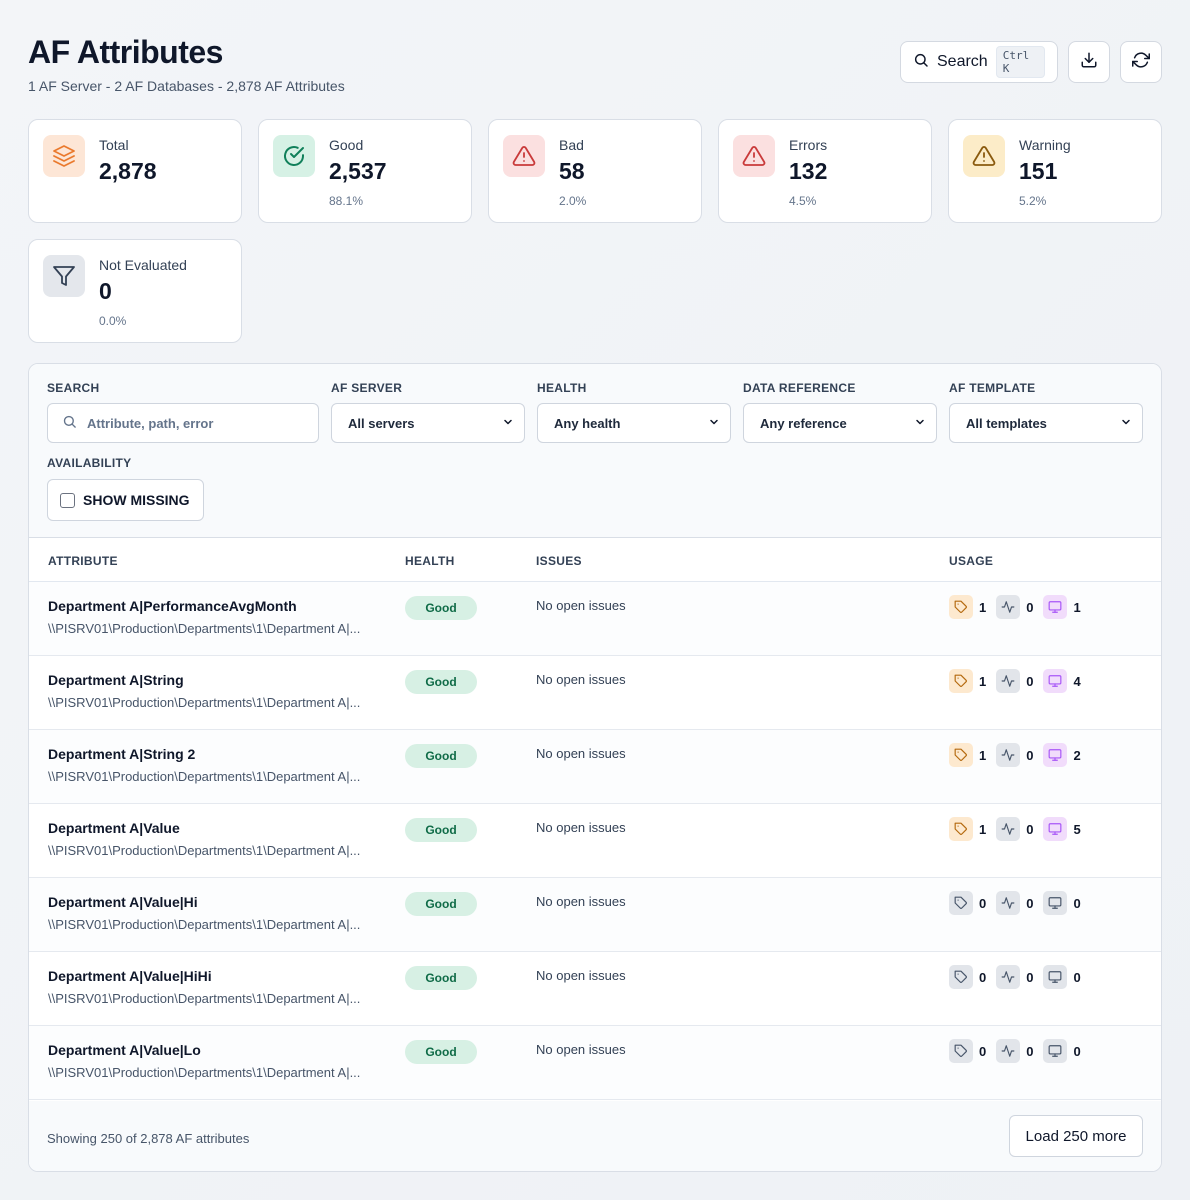 The image size is (1190, 1200). I want to click on chevron-down-icon, so click(508, 423).